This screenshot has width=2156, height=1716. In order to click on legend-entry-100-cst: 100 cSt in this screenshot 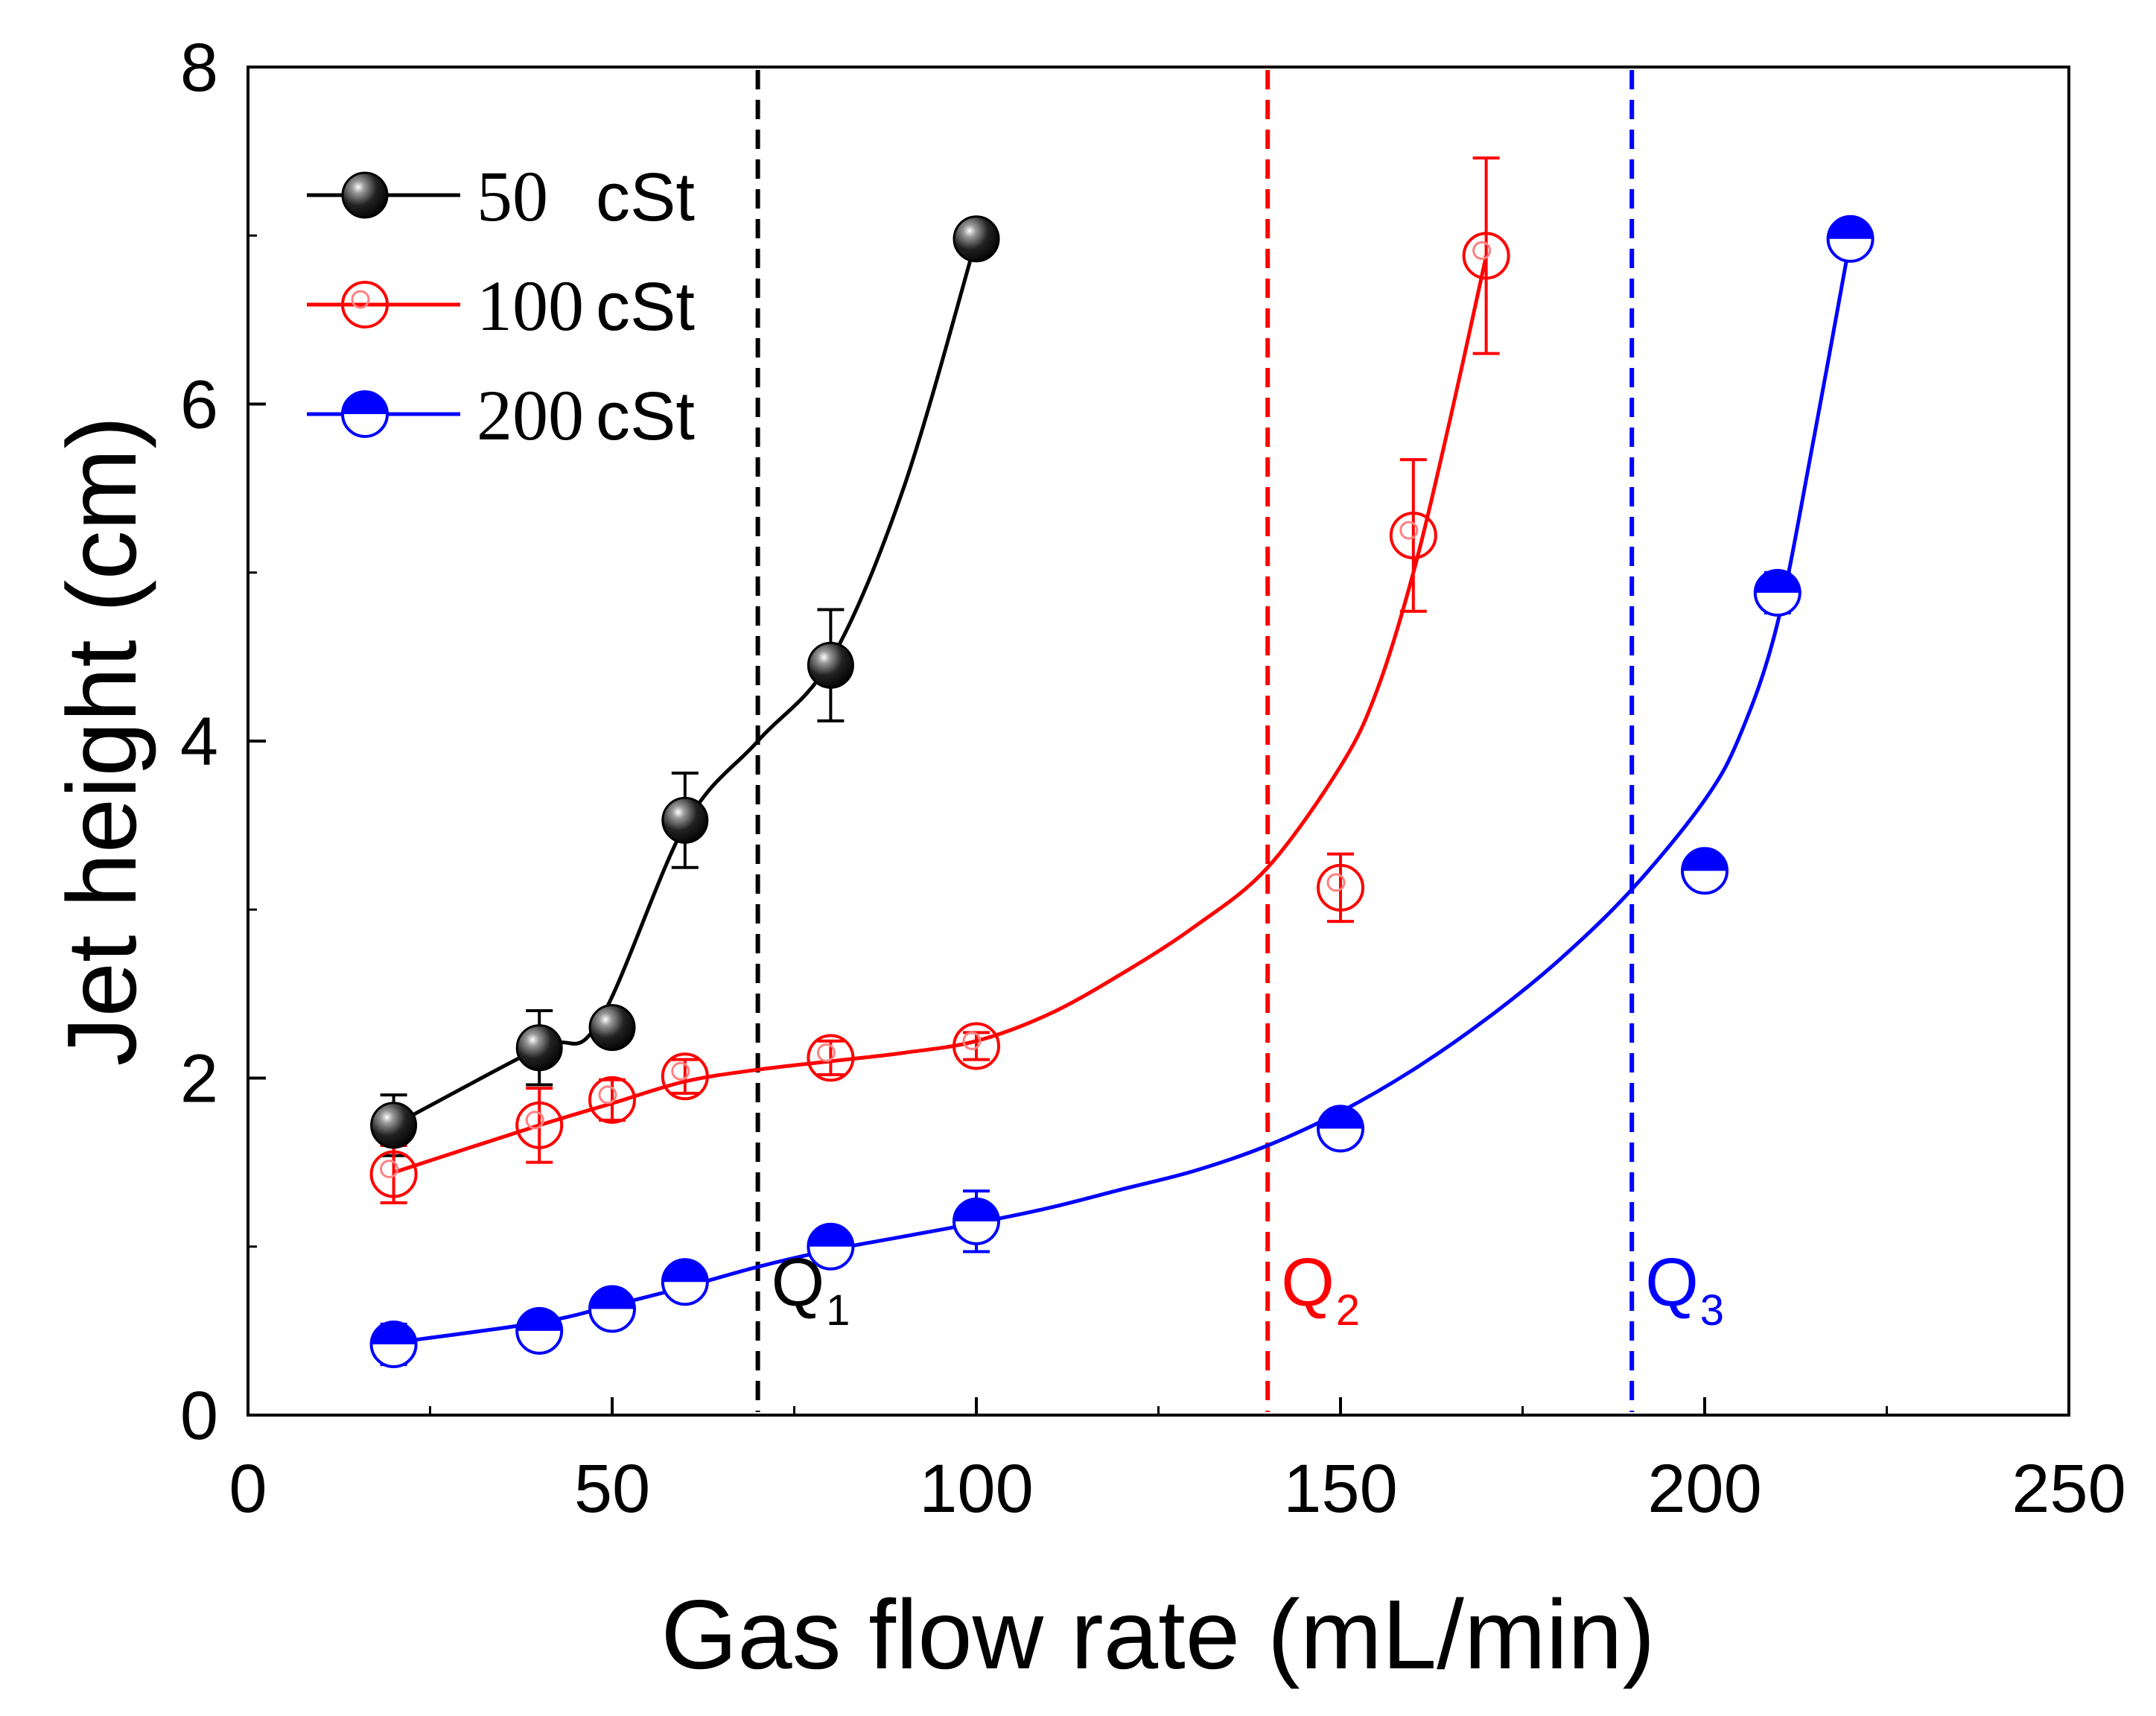, I will do `click(501, 306)`.